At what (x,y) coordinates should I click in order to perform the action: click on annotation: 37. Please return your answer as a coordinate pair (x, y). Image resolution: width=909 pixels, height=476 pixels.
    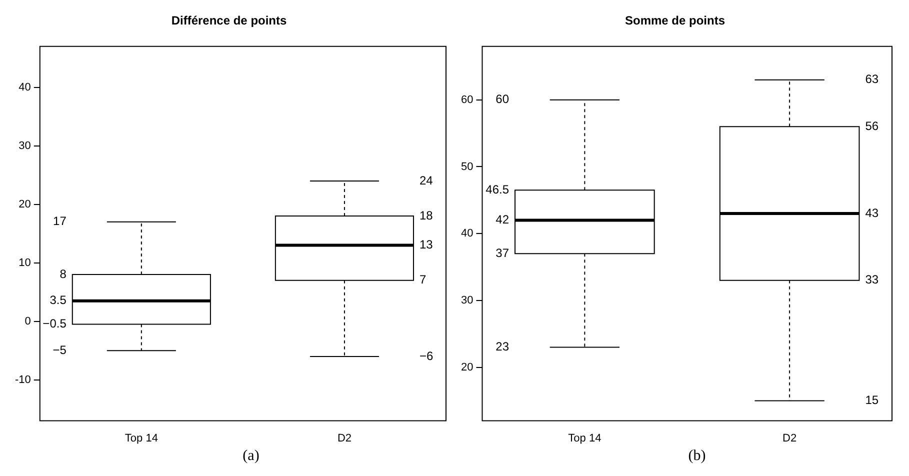
    Looking at the image, I should click on (503, 253).